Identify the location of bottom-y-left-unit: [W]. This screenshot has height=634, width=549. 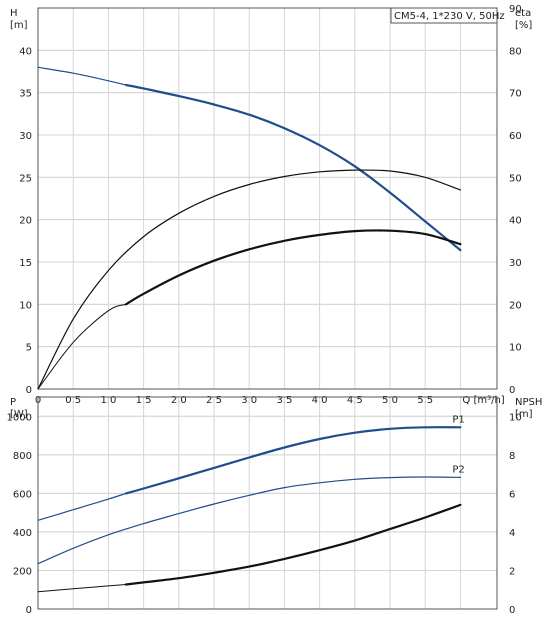
(19, 414).